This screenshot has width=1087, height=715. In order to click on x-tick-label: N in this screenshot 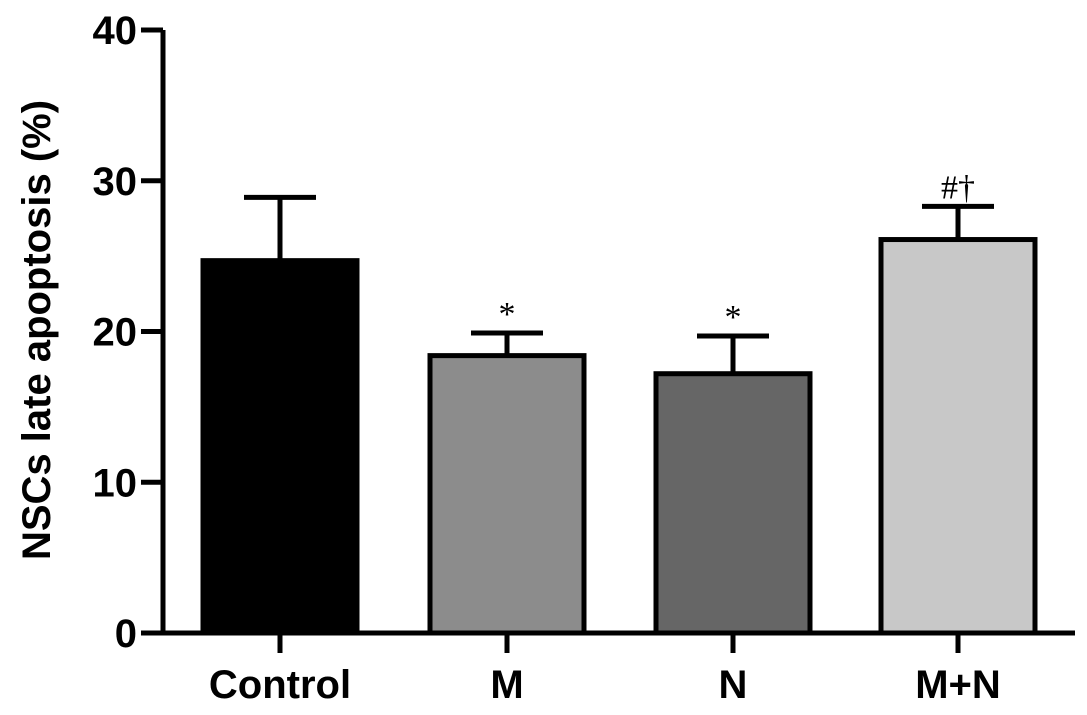, I will do `click(733, 685)`.